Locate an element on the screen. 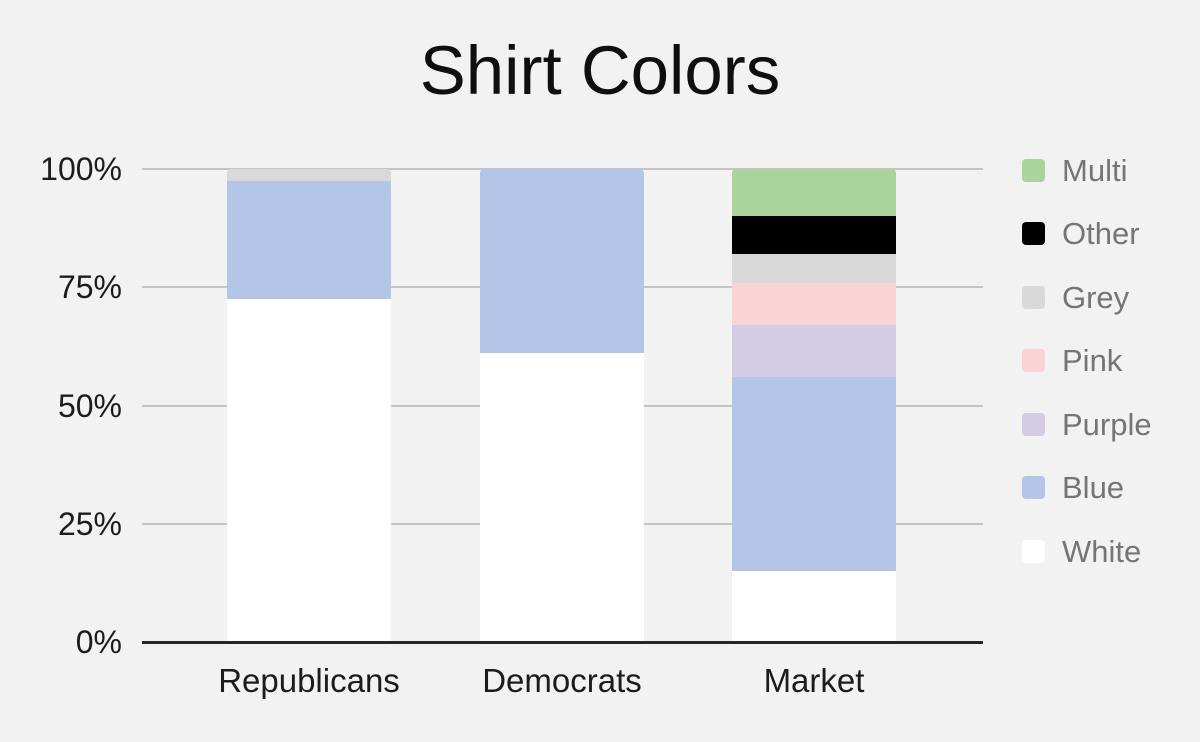  bar-segment-market-white is located at coordinates (814, 606).